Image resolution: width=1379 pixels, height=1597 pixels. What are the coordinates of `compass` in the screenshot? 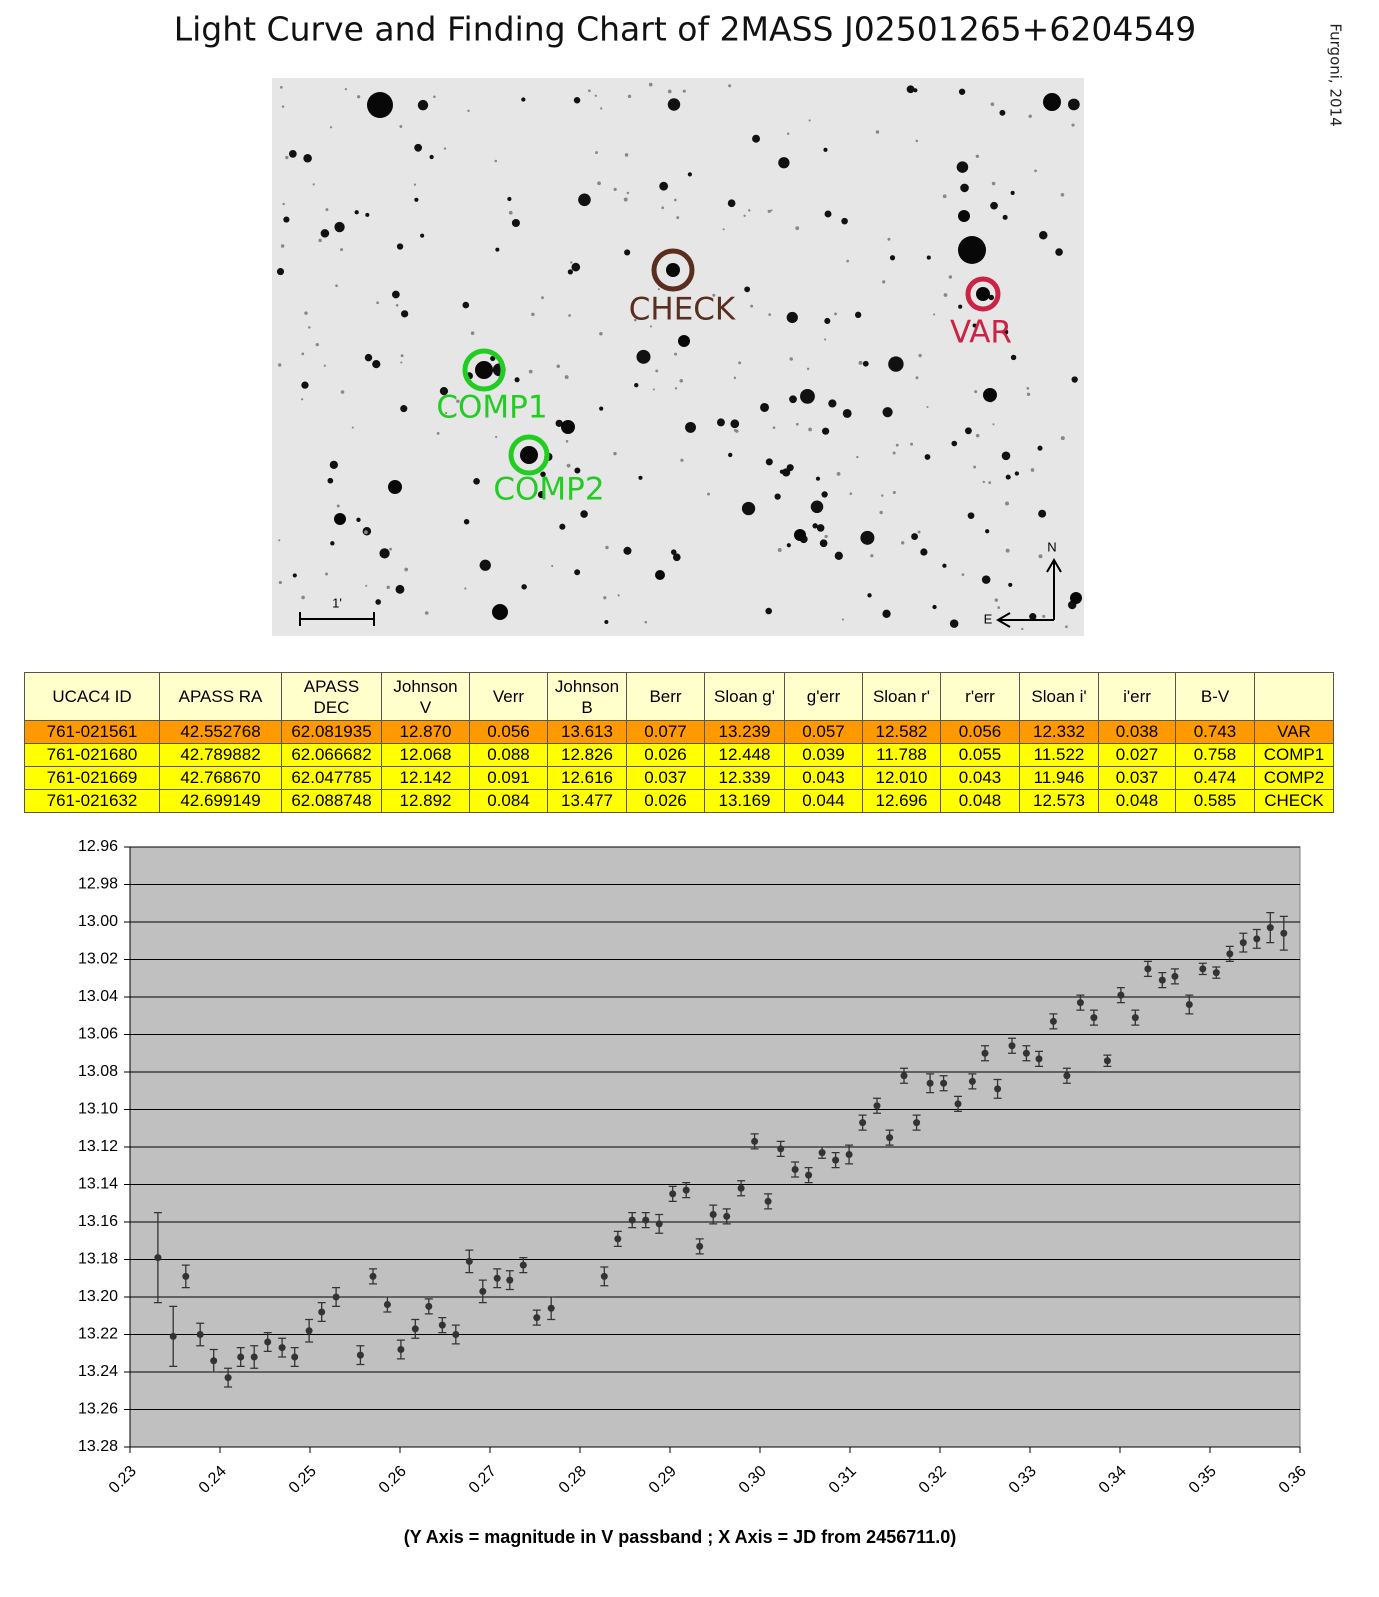 It's located at (1029, 593).